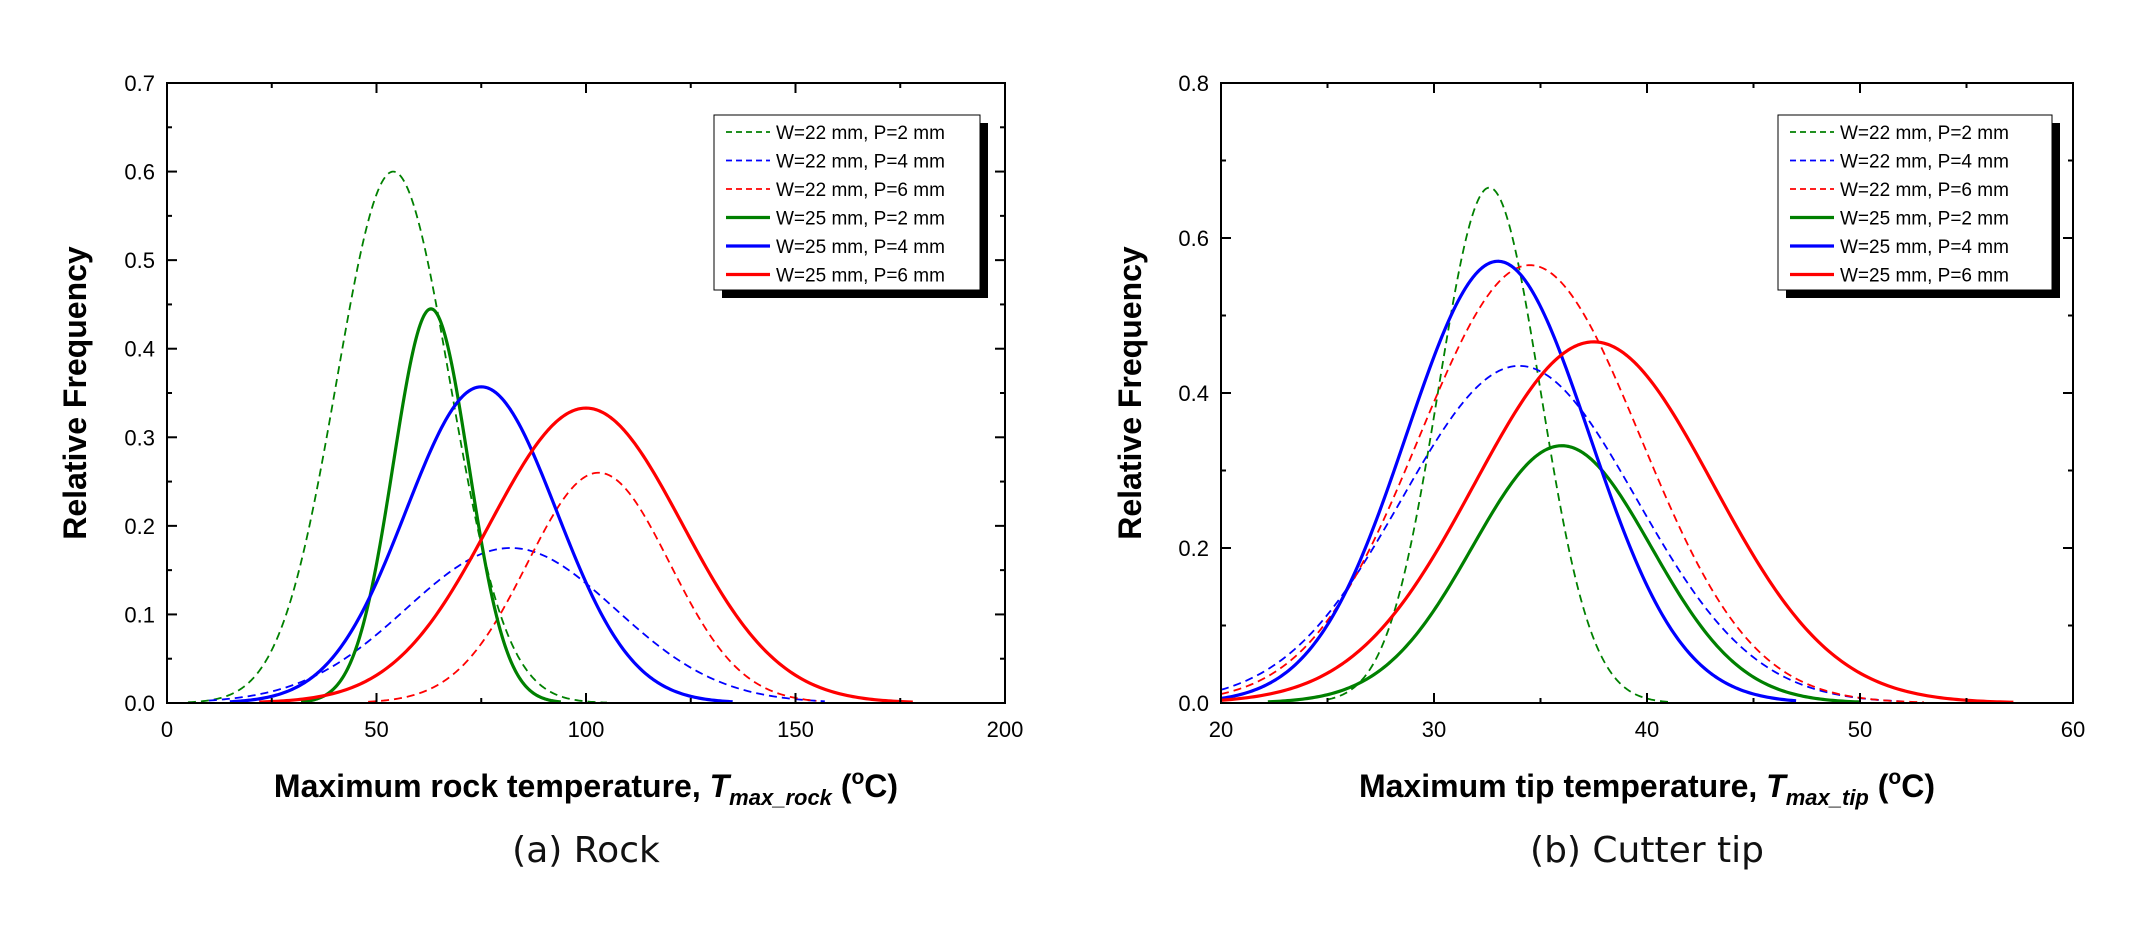 This screenshot has width=2139, height=926. What do you see at coordinates (139, 83) in the screenshot?
I see `y-tick-label: 0.7` at bounding box center [139, 83].